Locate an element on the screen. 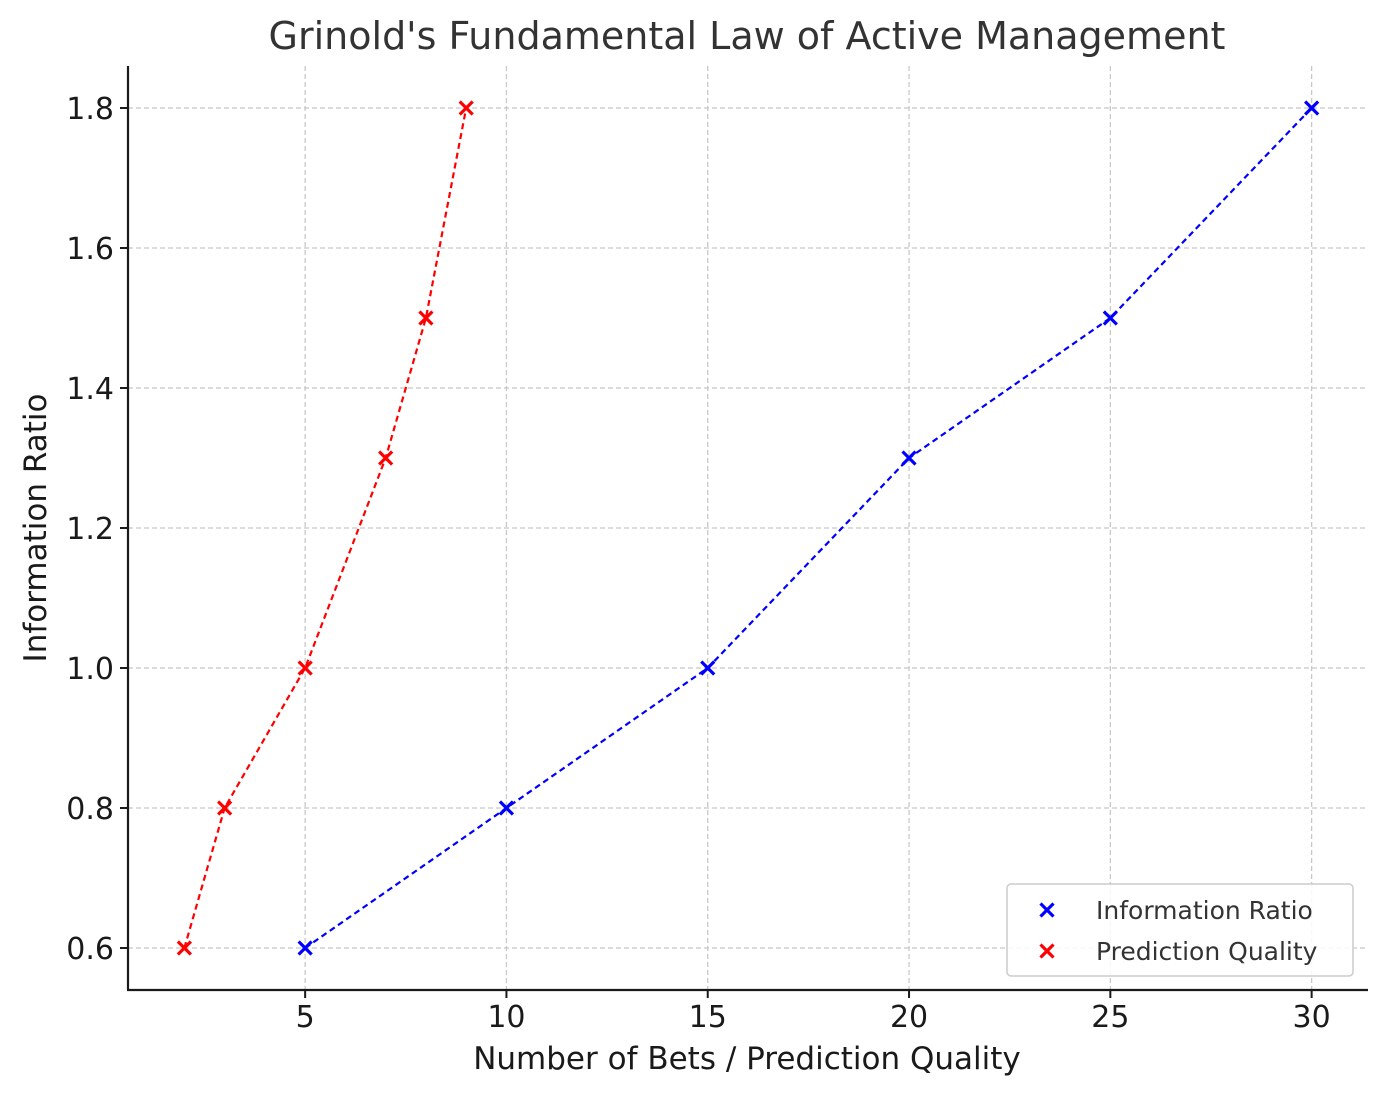 This screenshot has height=1097, width=1387. y-tick-label: 1.6 is located at coordinates (90, 249).